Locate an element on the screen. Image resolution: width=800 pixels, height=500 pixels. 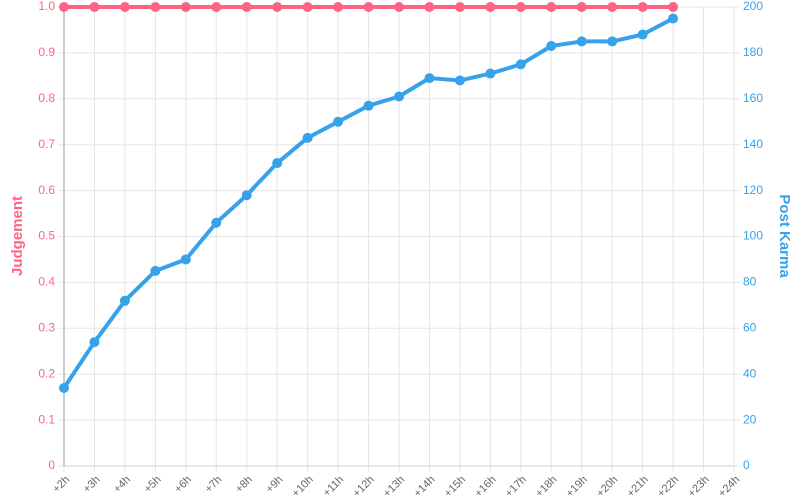
x-tick-label: +9h is located at coordinates (275, 485).